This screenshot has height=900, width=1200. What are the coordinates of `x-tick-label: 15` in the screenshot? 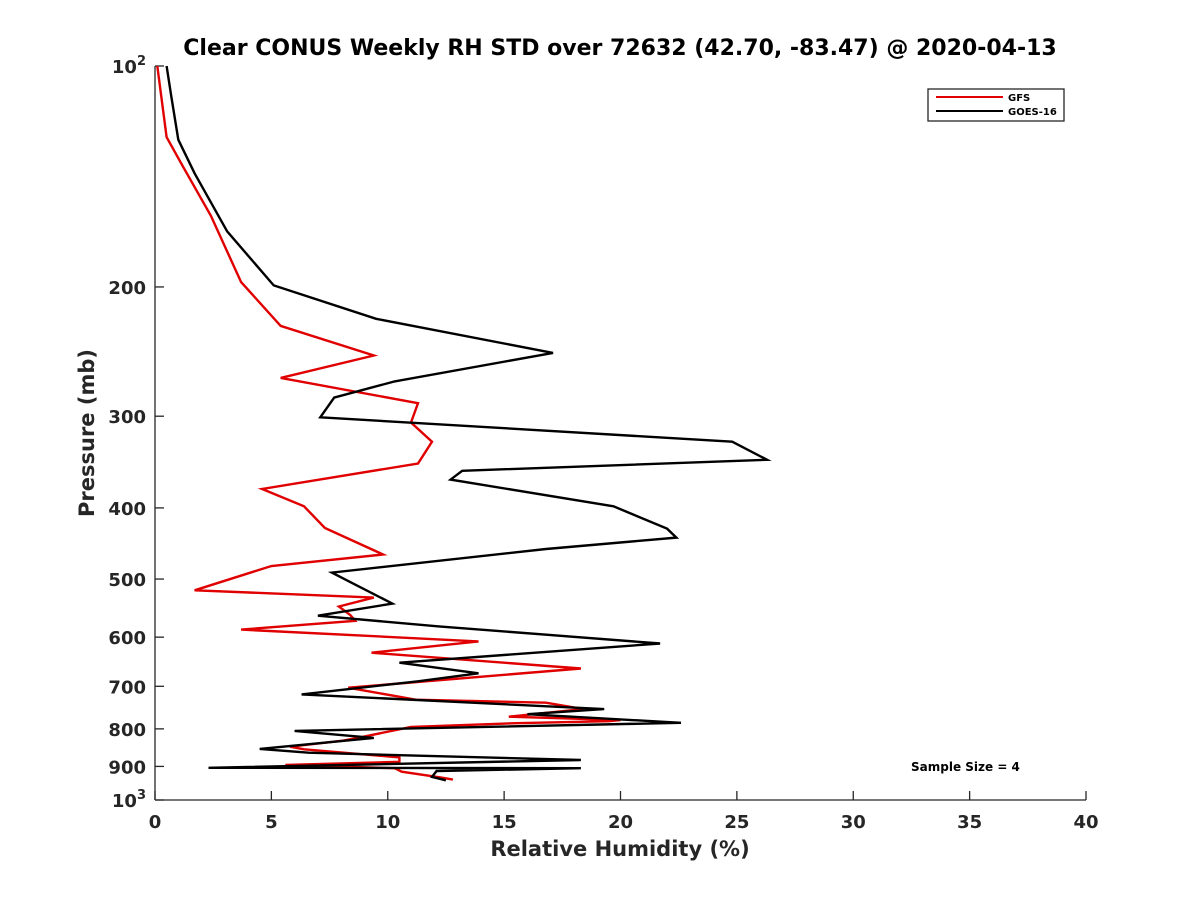 It's located at (504, 822).